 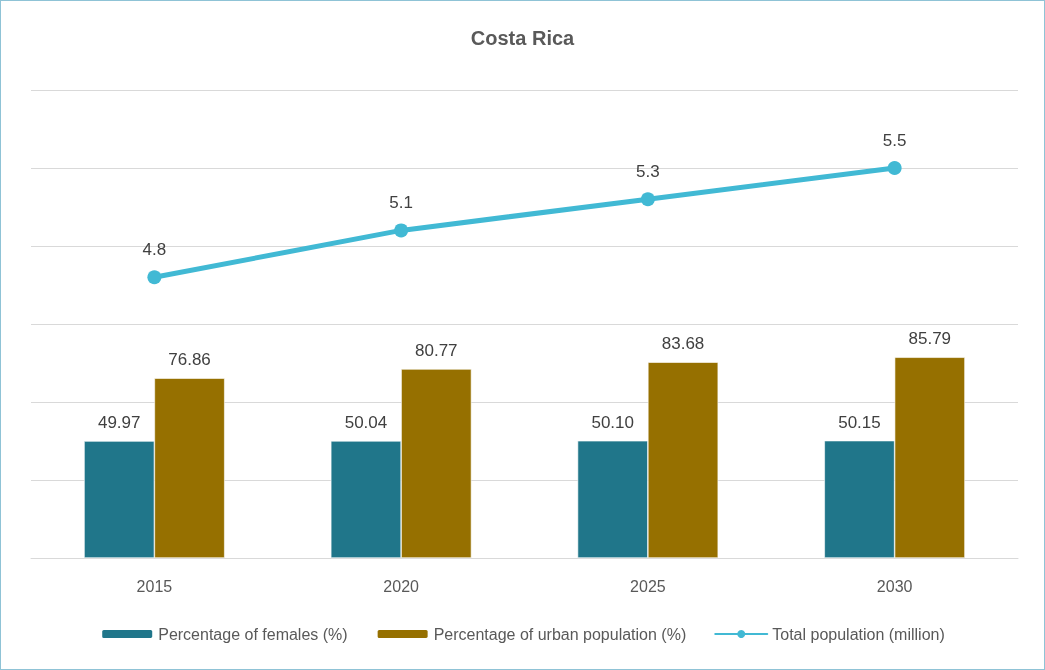 I want to click on data-label: 80.77, so click(x=436, y=350).